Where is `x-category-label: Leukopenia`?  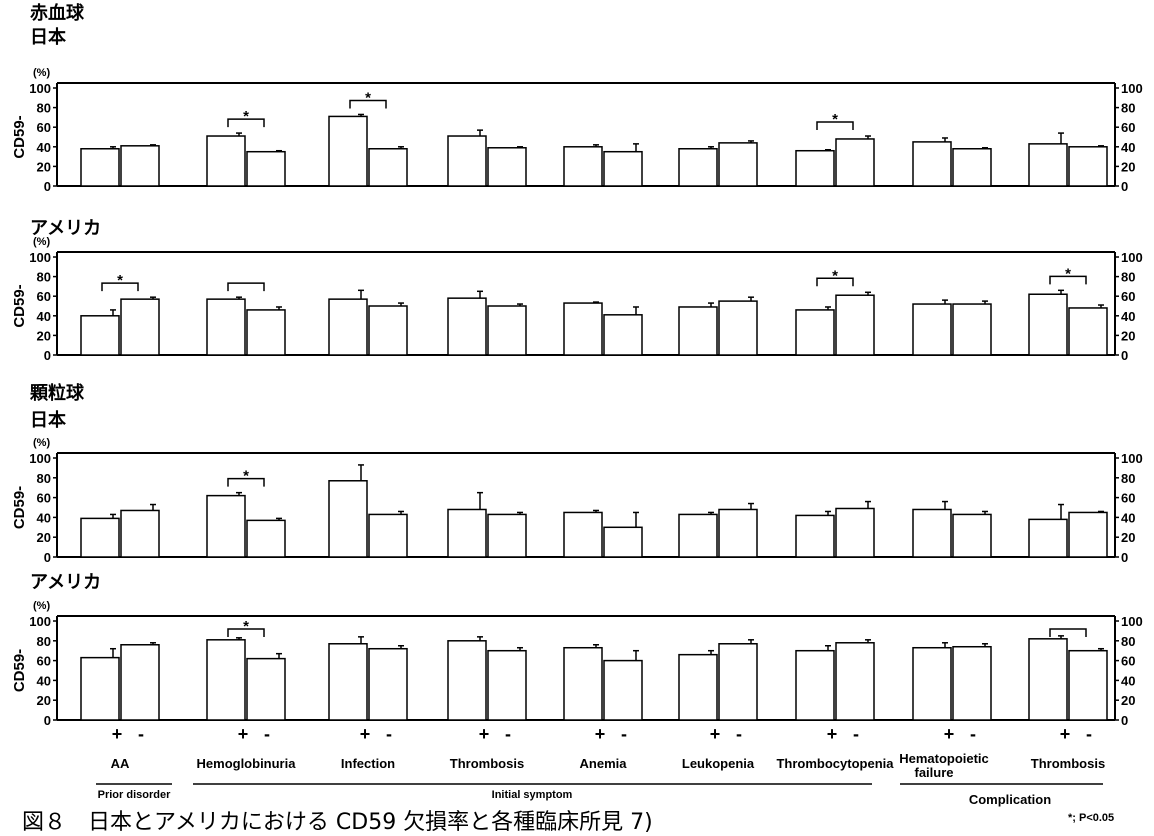
x-category-label: Leukopenia is located at coordinates (718, 763).